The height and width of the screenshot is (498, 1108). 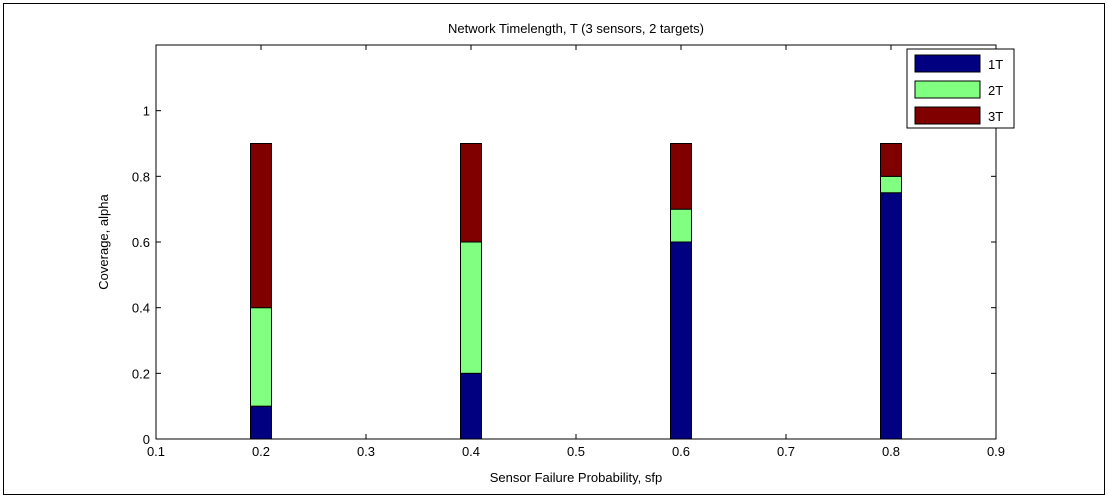 I want to click on legend-swatch-2T, so click(x=947, y=89).